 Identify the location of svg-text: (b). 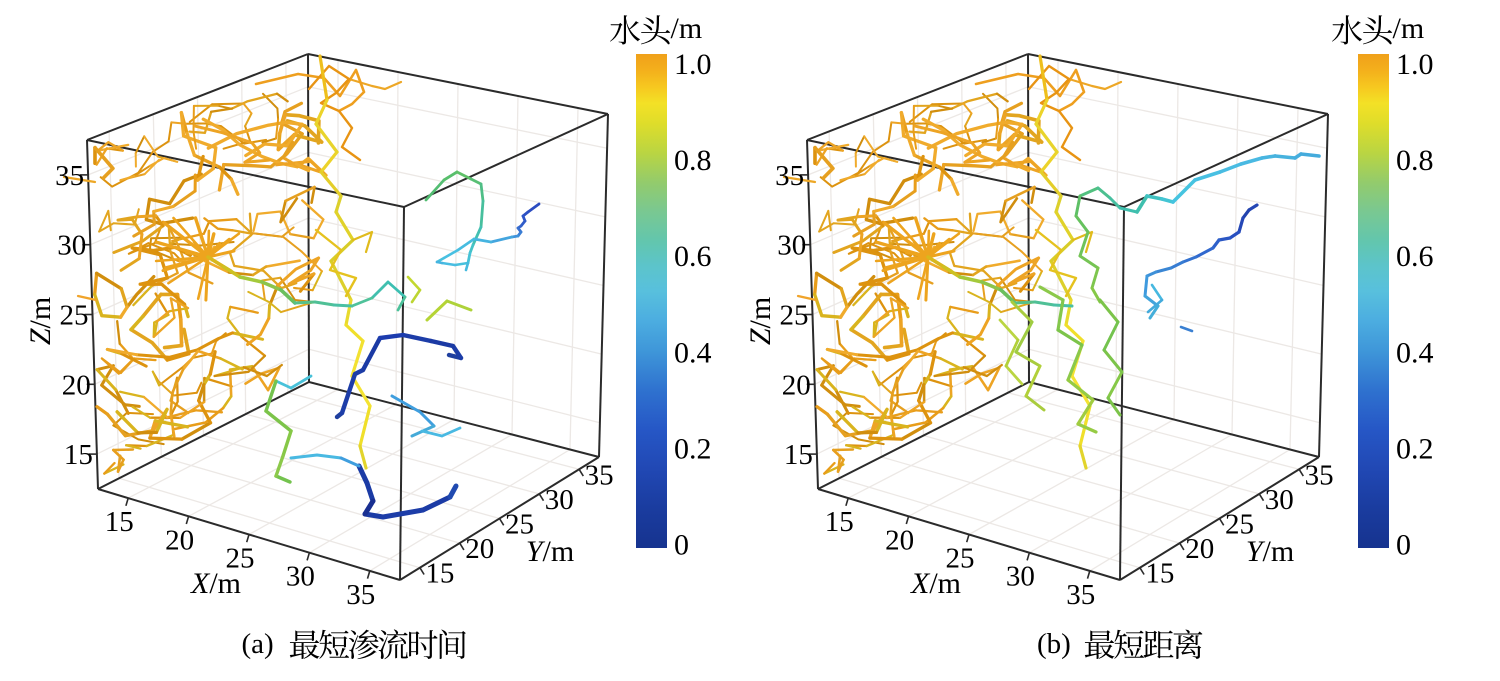
(1054, 644).